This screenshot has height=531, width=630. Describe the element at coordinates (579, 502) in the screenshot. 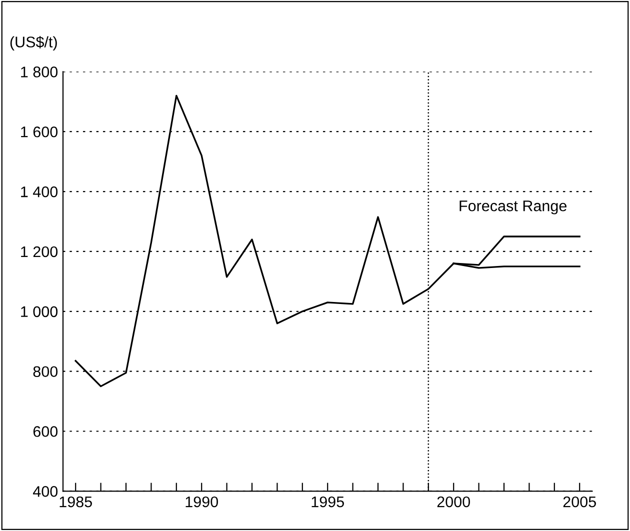

I see `x-tick-label: 2005` at that location.